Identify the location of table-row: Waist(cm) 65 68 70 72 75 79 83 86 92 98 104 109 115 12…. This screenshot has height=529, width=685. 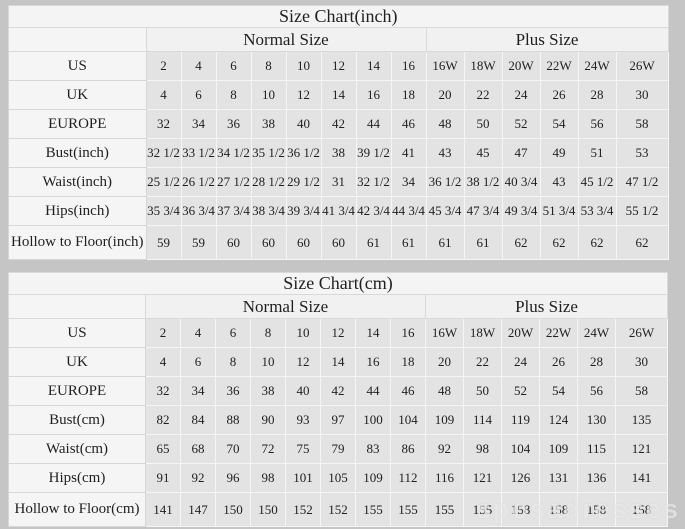
(338, 449).